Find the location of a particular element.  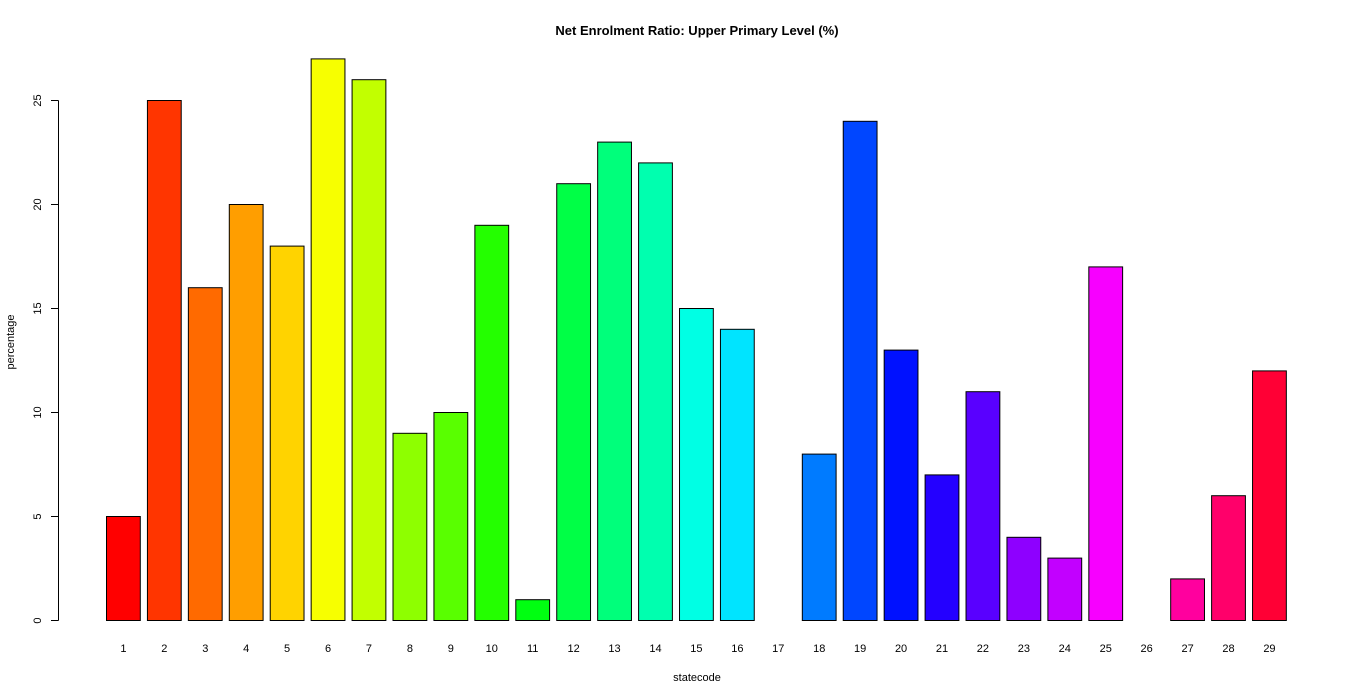

y-tick-label: 20 is located at coordinates (38, 204).